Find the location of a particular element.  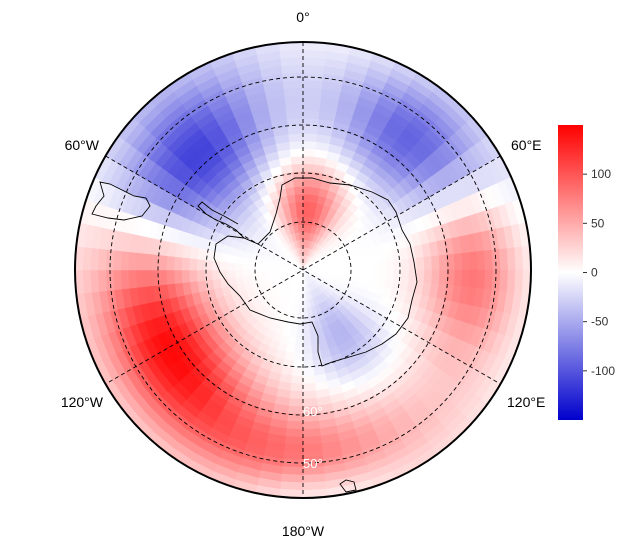

longitude-label-60w: 60°W is located at coordinates (82, 145).